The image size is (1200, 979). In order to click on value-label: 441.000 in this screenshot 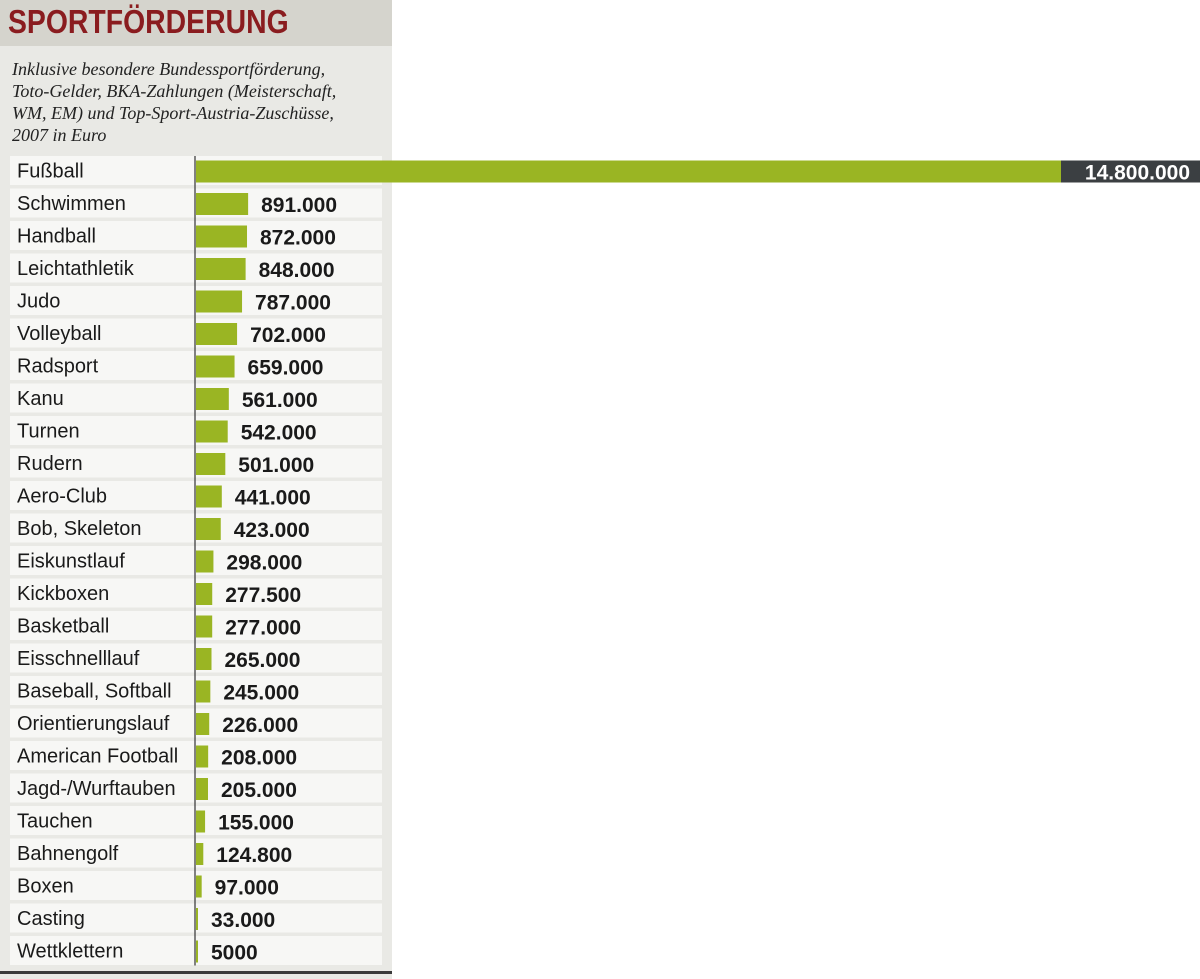, I will do `click(273, 498)`.